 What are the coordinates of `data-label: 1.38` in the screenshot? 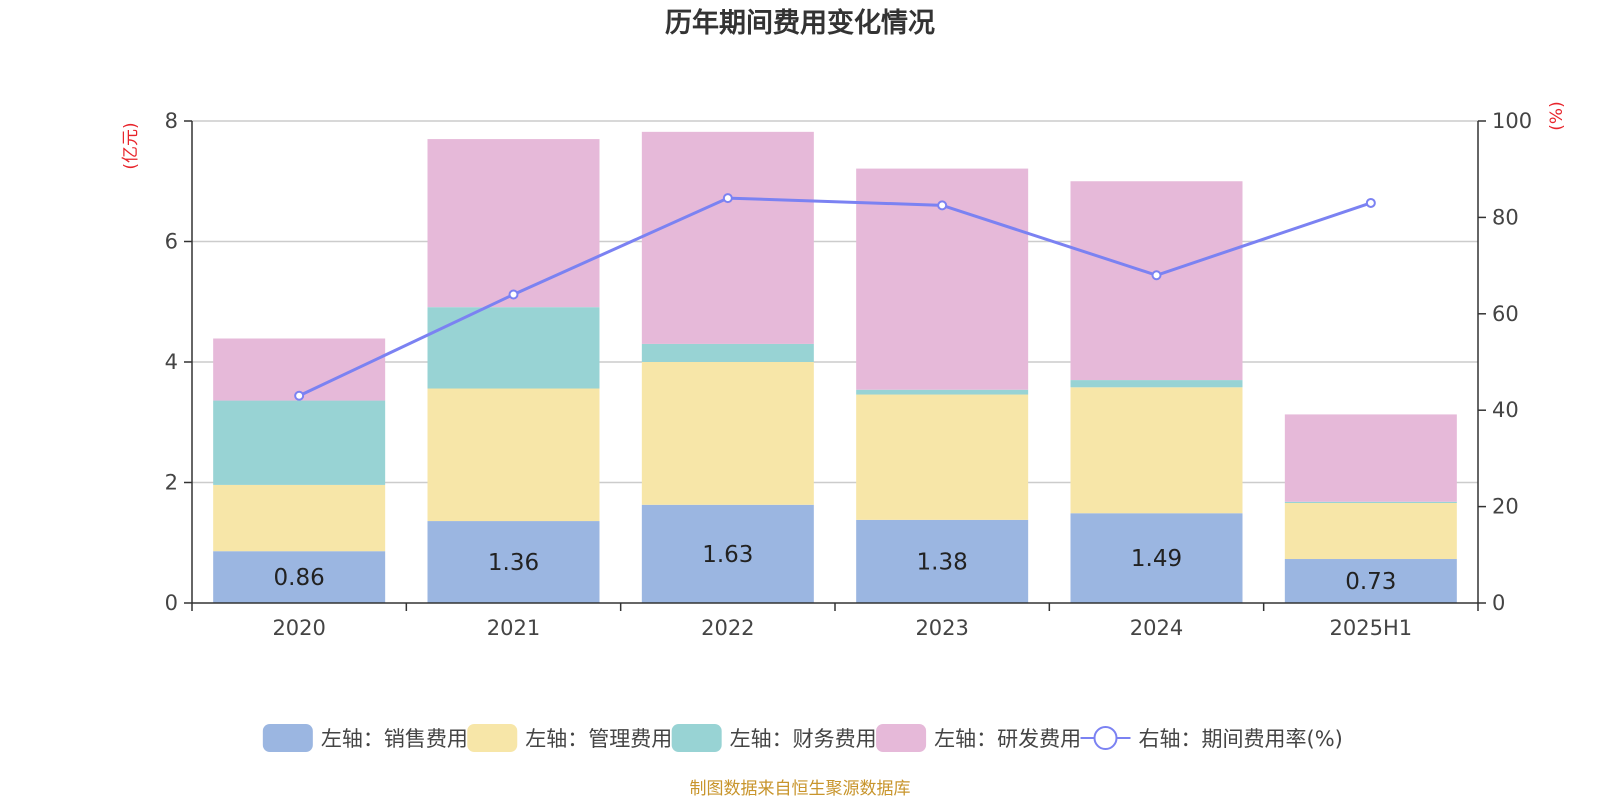 It's located at (942, 562).